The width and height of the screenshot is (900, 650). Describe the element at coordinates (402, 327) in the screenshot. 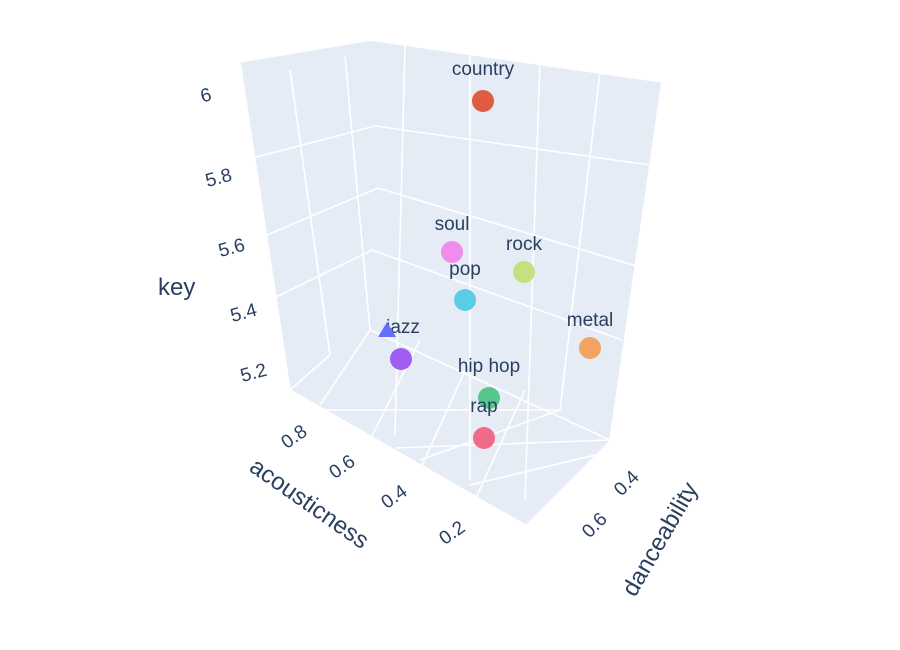

I see `data-point-label: jazz` at that location.